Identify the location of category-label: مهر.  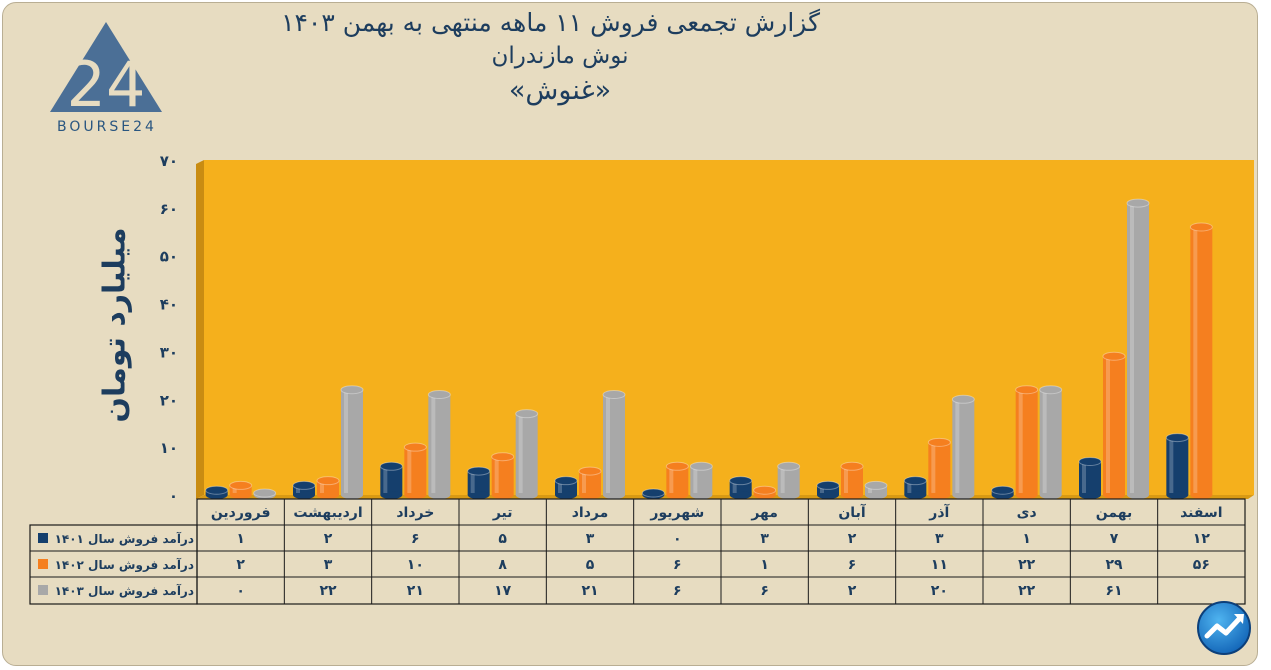
(764, 513).